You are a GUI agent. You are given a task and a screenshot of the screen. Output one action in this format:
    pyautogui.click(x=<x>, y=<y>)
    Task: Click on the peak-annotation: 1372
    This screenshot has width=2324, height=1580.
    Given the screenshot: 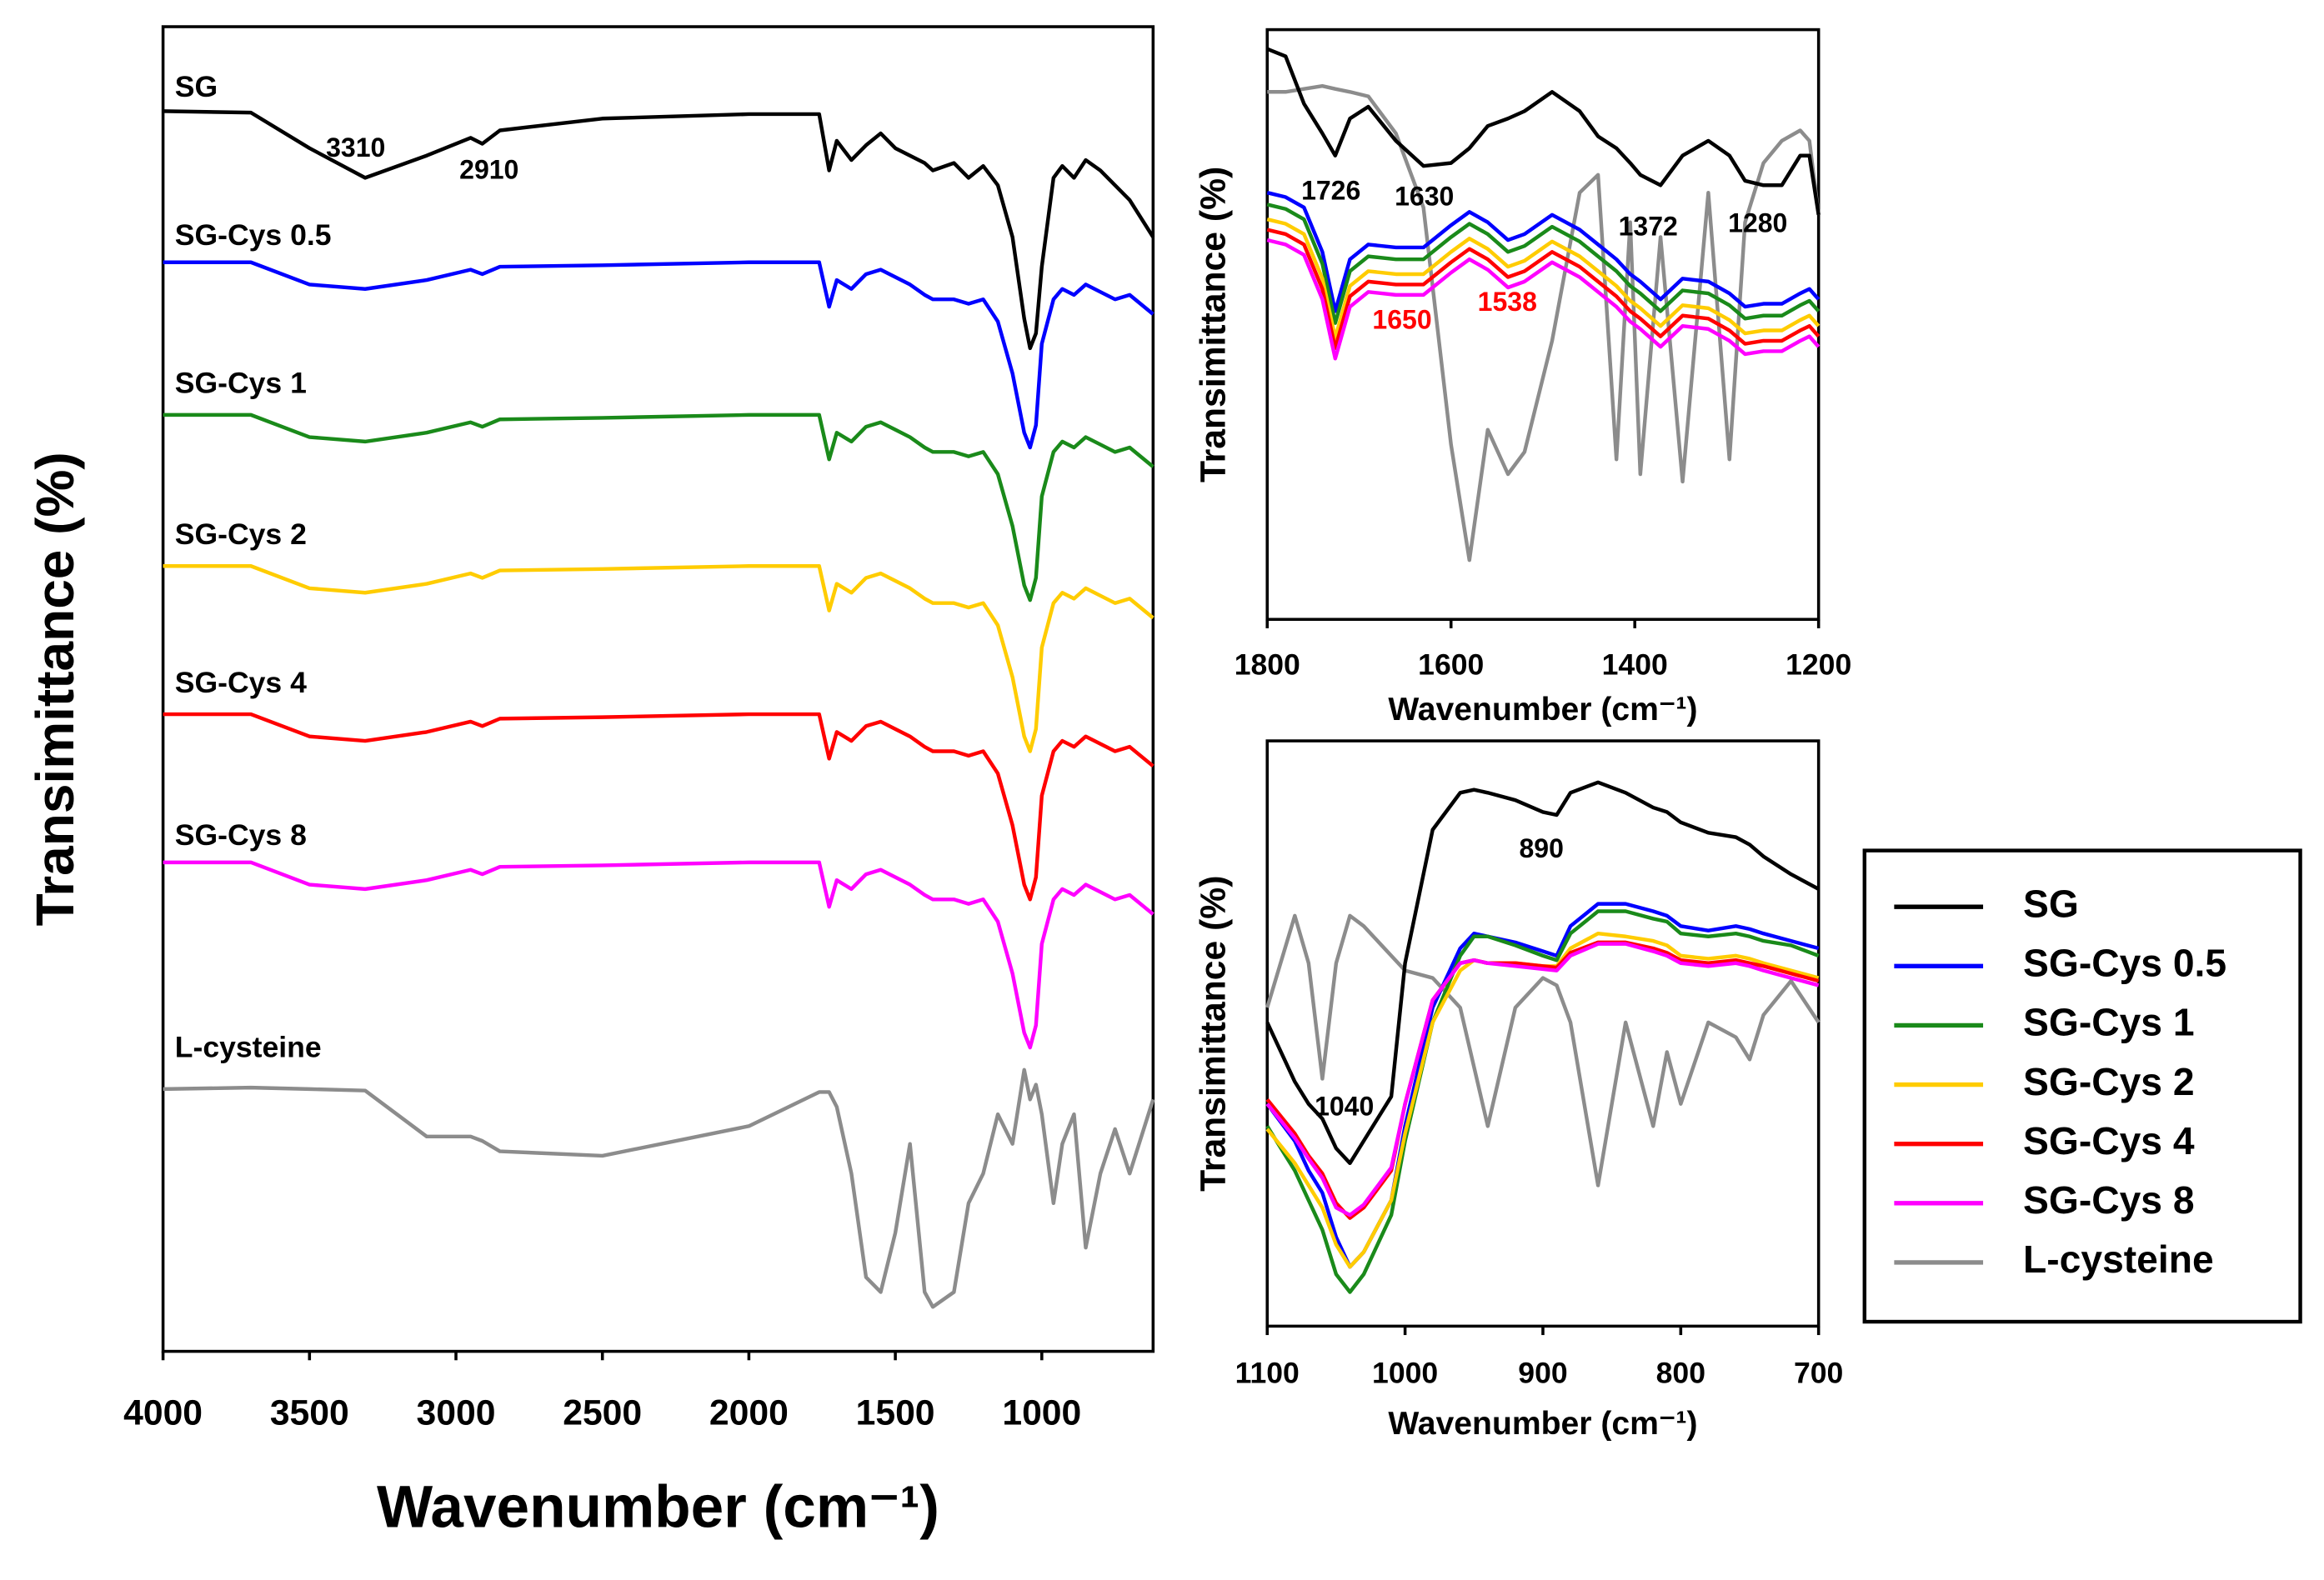 What is the action you would take?
    pyautogui.click(x=1649, y=226)
    